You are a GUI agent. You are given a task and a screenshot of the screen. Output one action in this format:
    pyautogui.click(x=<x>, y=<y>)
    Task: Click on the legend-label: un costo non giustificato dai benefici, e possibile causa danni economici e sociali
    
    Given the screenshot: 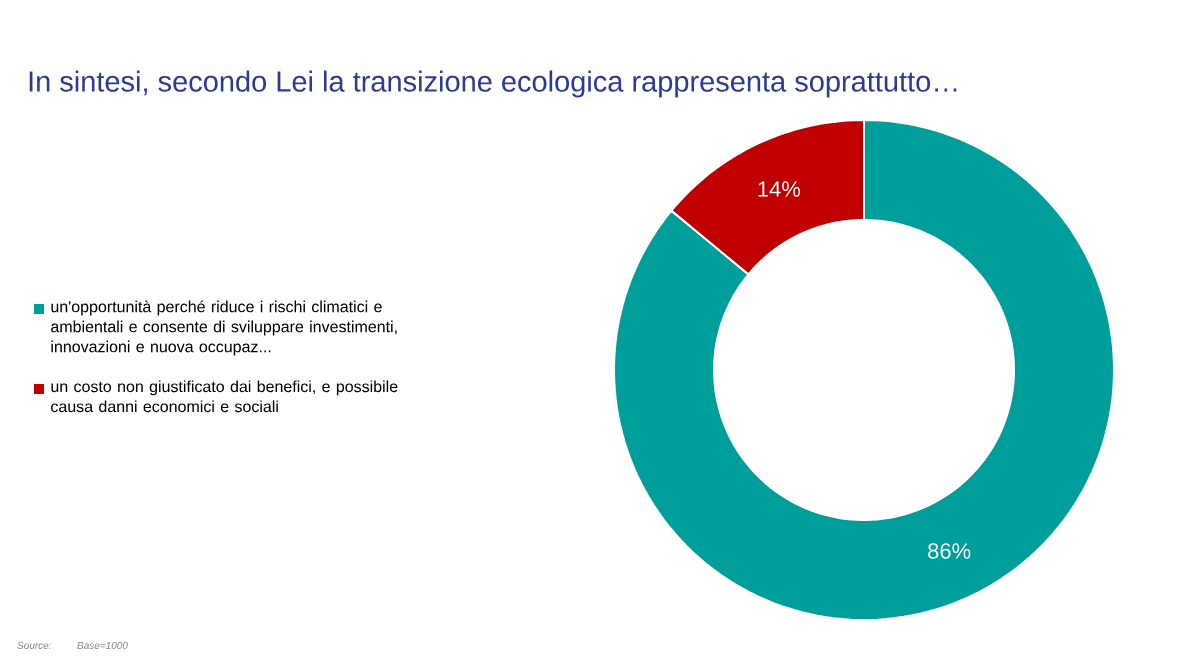 What is the action you would take?
    pyautogui.click(x=224, y=396)
    